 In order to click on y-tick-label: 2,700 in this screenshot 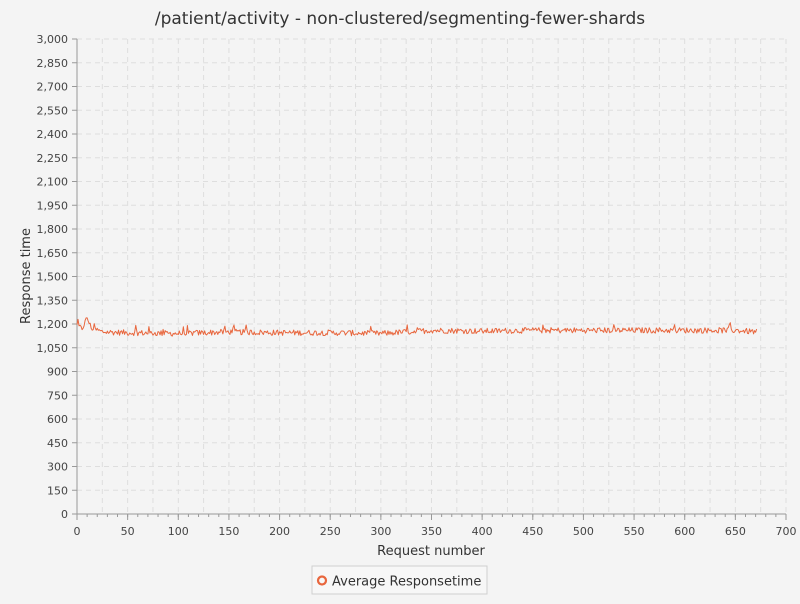, I will do `click(53, 87)`.